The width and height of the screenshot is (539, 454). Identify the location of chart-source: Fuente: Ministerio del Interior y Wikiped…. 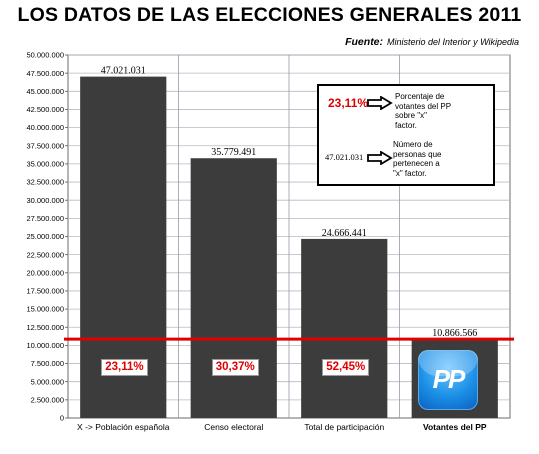
(432, 42).